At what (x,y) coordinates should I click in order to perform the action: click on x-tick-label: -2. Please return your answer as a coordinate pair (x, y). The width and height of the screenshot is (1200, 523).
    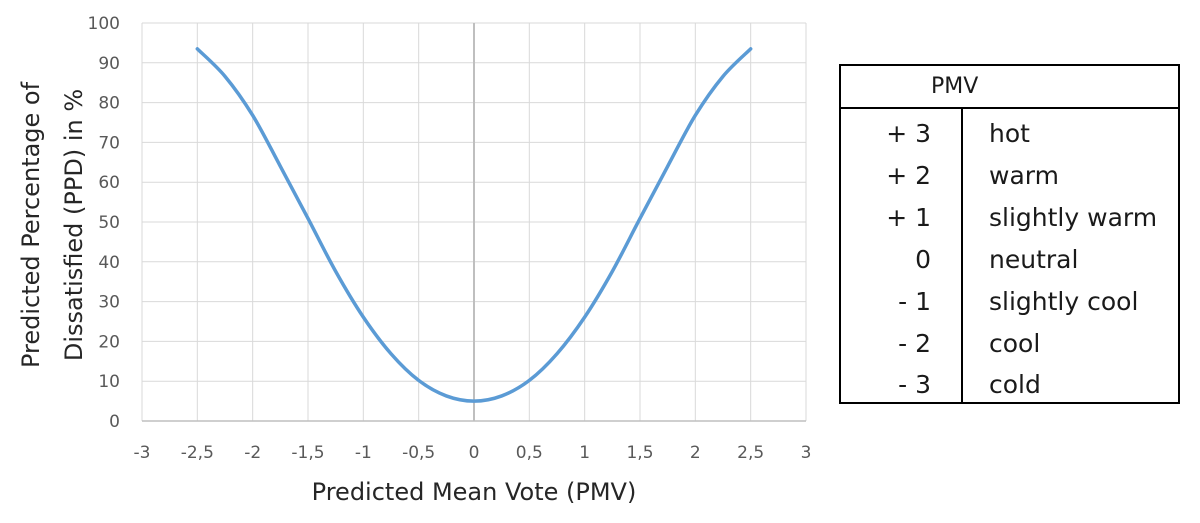
    Looking at the image, I should click on (252, 453).